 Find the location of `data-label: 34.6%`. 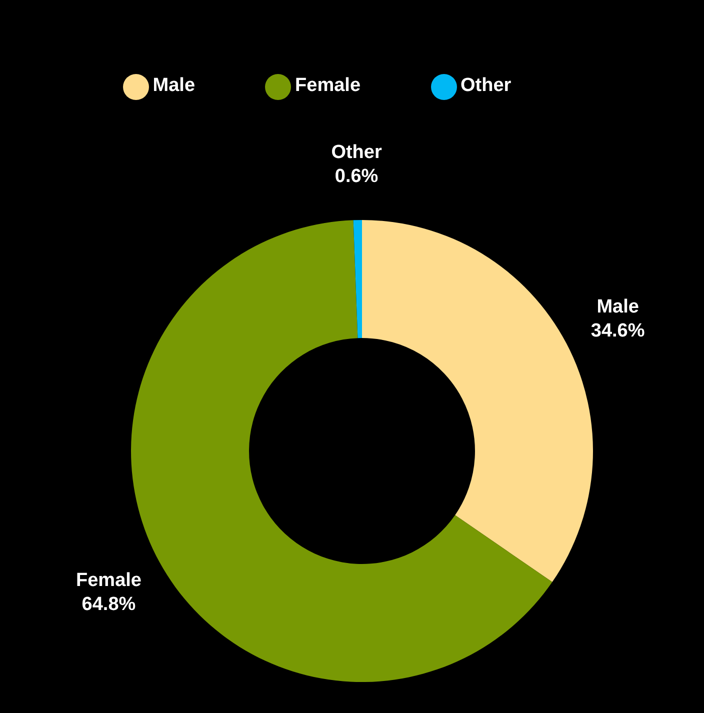

data-label: 34.6% is located at coordinates (617, 331).